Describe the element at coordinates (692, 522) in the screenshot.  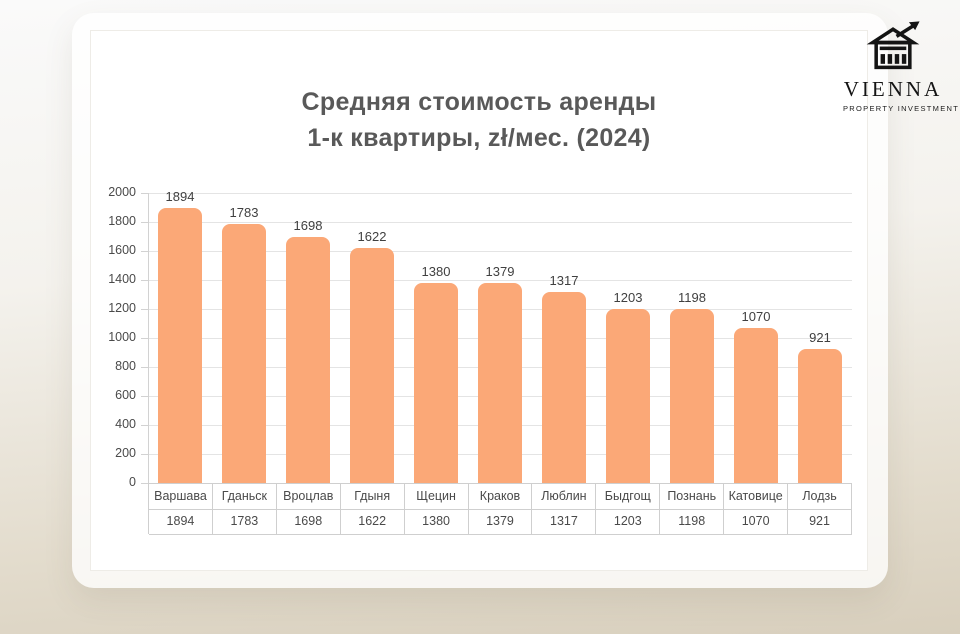
I see `table-value-cell: 1198` at that location.